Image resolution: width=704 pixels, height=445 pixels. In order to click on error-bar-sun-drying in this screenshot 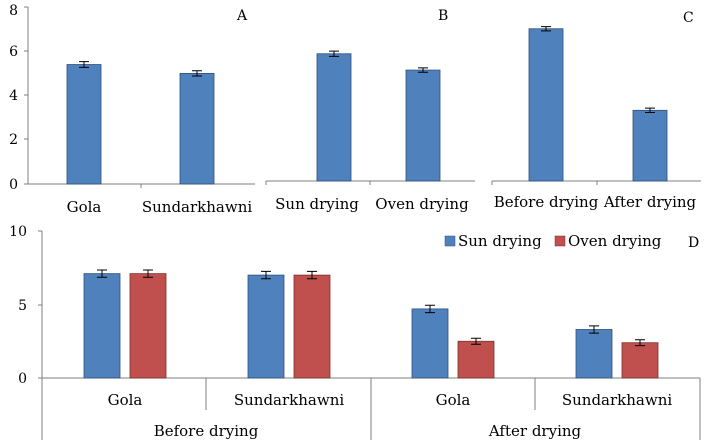, I will do `click(334, 53)`.